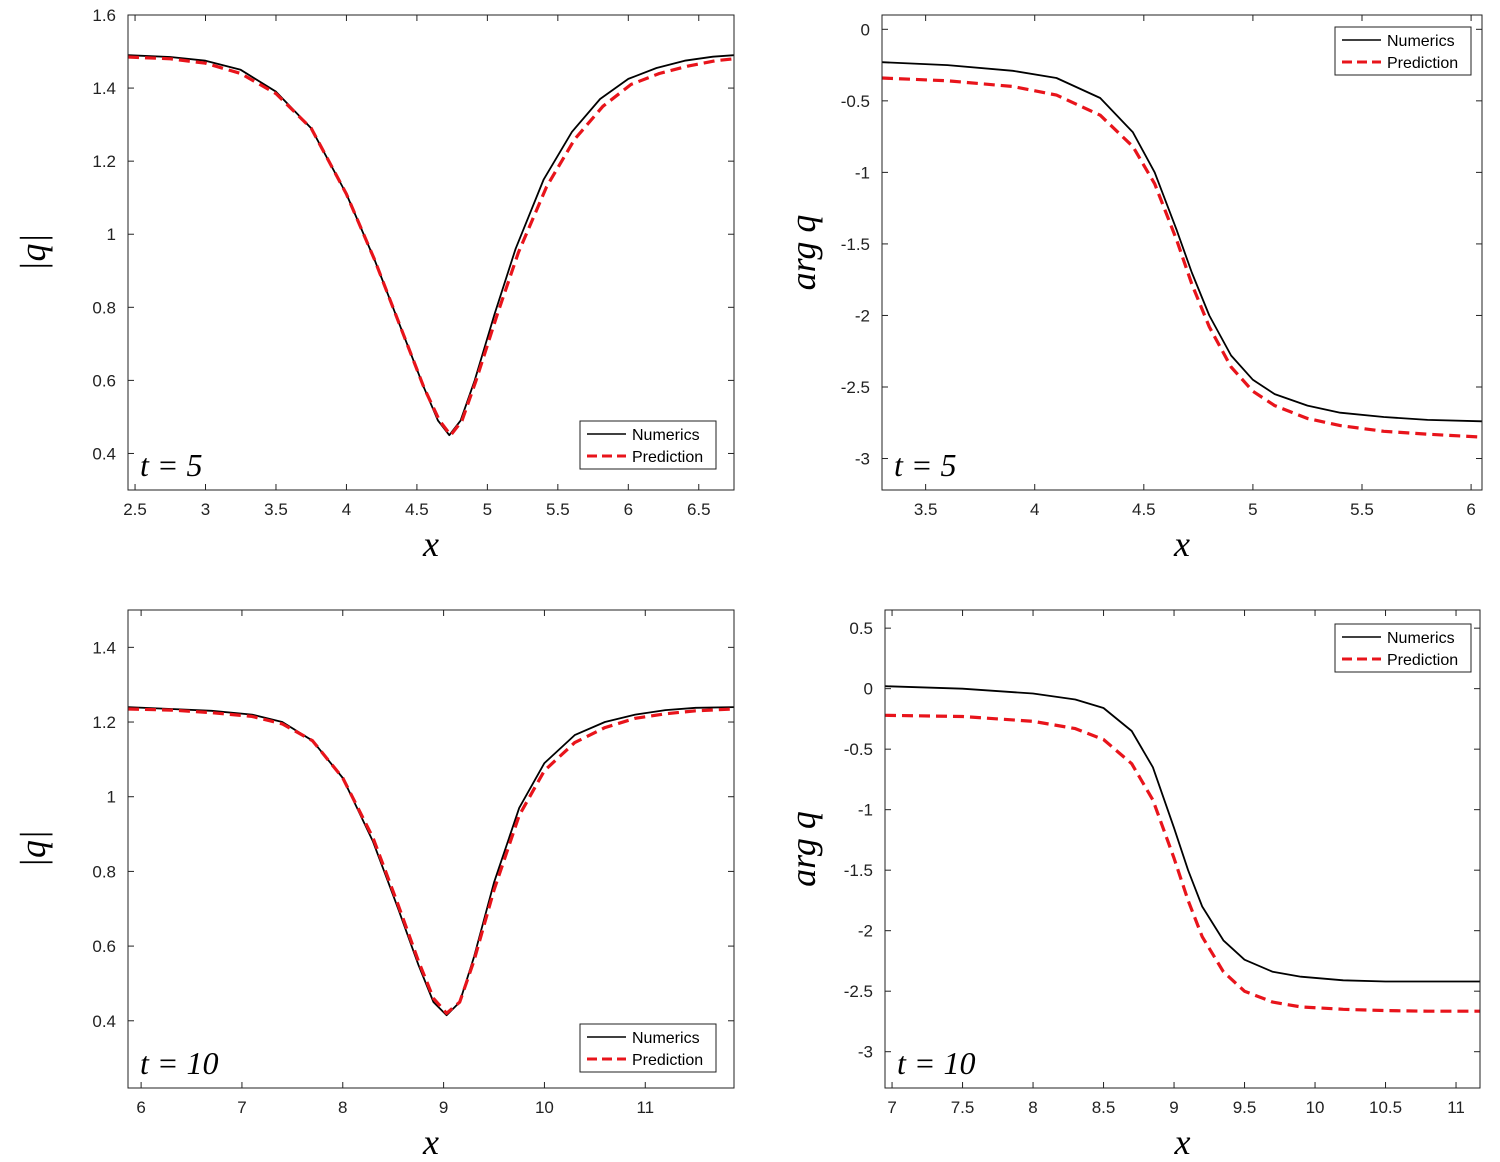 This screenshot has height=1162, width=1500. Describe the element at coordinates (963, 1107) in the screenshot. I see `x-tick-label: 7.5` at that location.